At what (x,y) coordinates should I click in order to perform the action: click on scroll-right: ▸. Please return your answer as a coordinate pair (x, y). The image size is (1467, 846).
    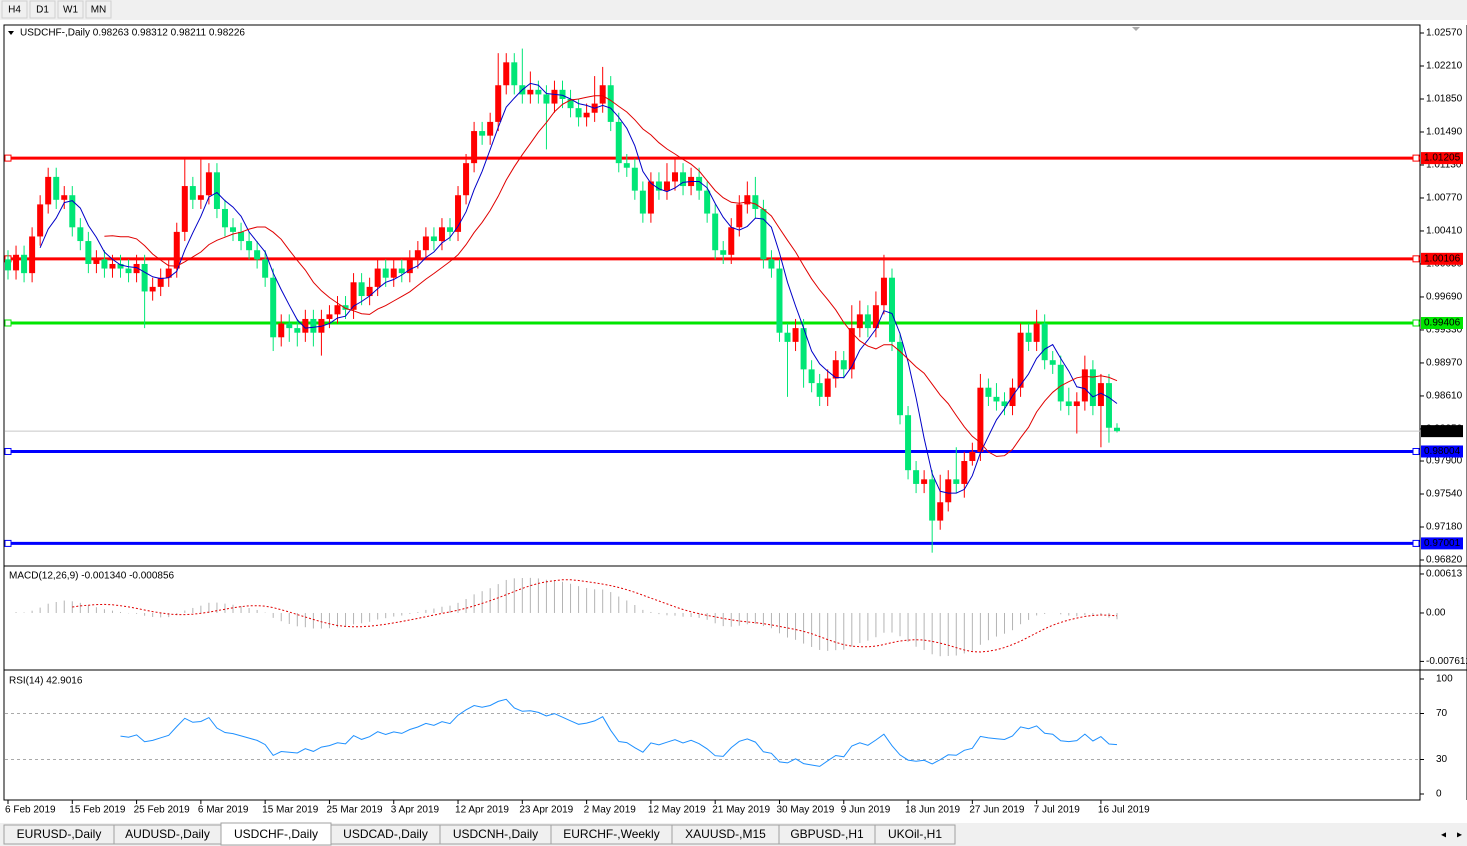
    Looking at the image, I should click on (1459, 835).